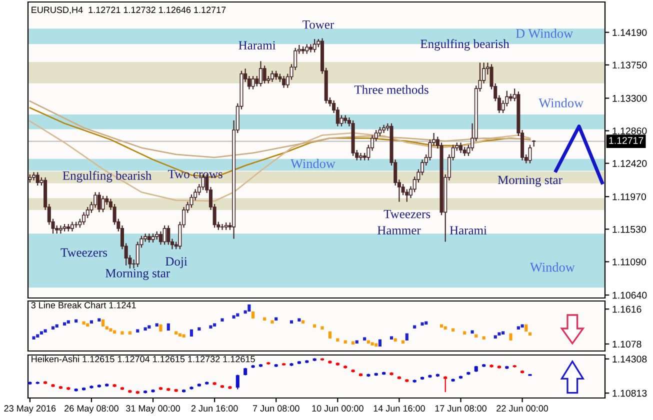  What do you see at coordinates (629, 359) in the screenshot?
I see `y-tick-label: 1.14308` at bounding box center [629, 359].